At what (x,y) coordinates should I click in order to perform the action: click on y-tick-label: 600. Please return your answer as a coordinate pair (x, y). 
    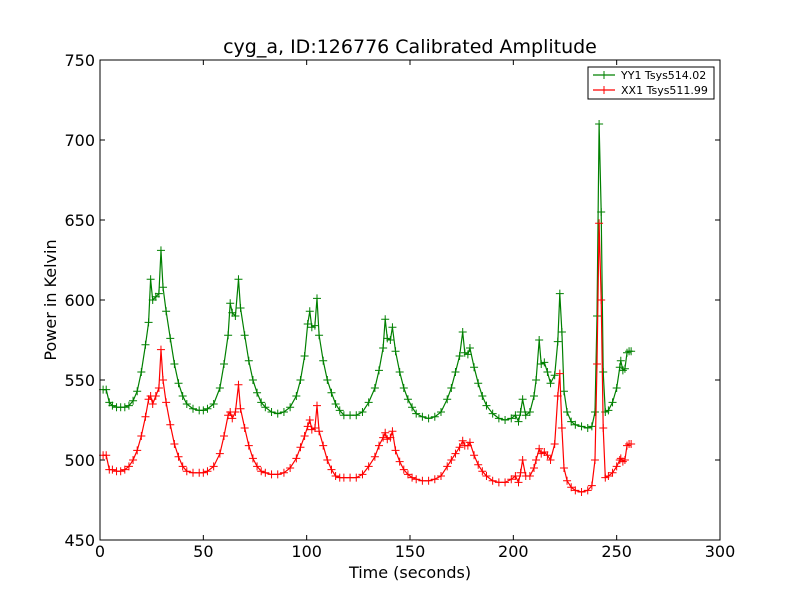
    Looking at the image, I should click on (79, 300).